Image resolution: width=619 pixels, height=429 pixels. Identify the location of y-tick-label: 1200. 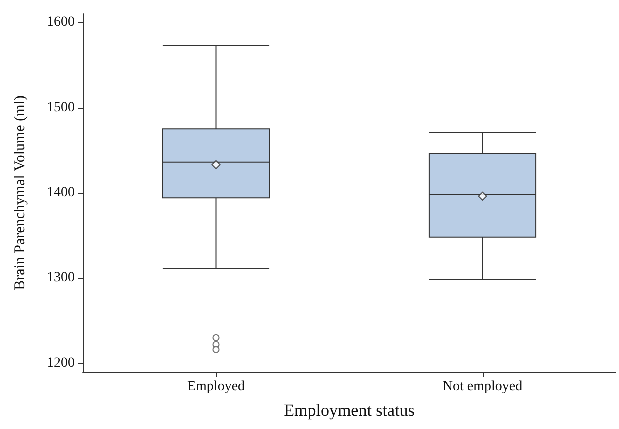
(61, 363).